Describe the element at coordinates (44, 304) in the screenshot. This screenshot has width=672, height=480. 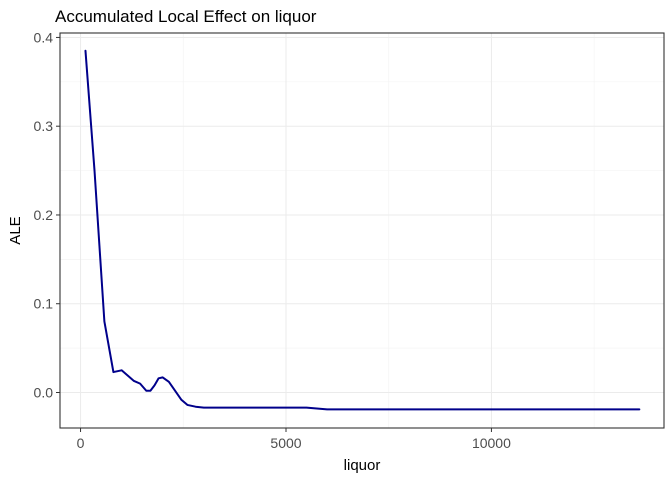
I see `y-tick-label: 0.1` at that location.